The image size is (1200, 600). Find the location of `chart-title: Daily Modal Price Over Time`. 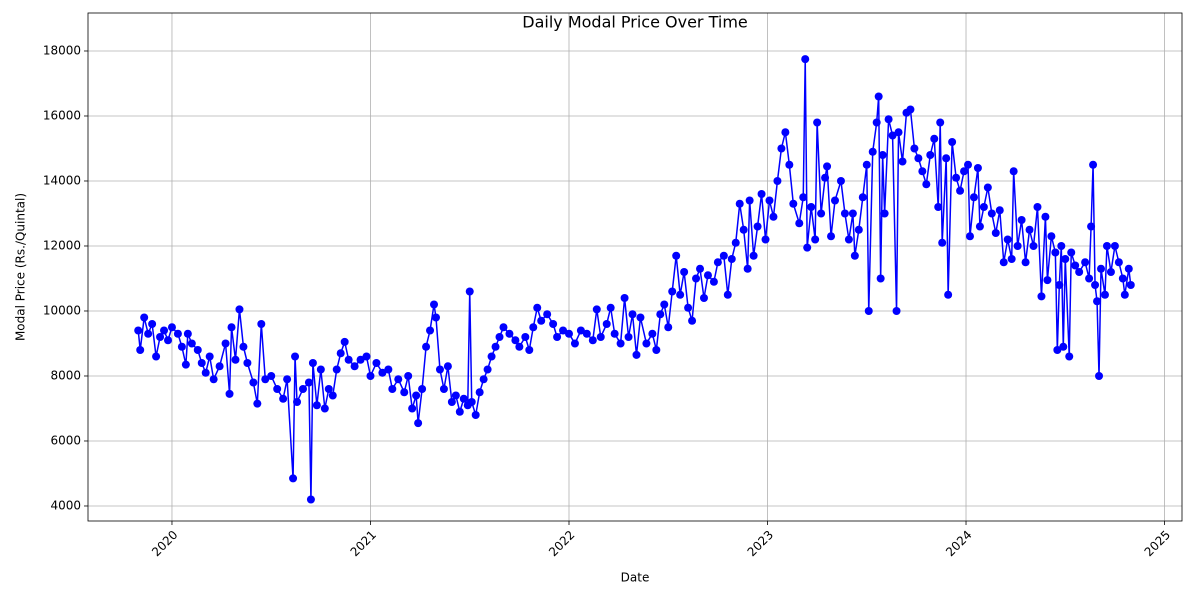

chart-title: Daily Modal Price Over Time is located at coordinates (635, 22).